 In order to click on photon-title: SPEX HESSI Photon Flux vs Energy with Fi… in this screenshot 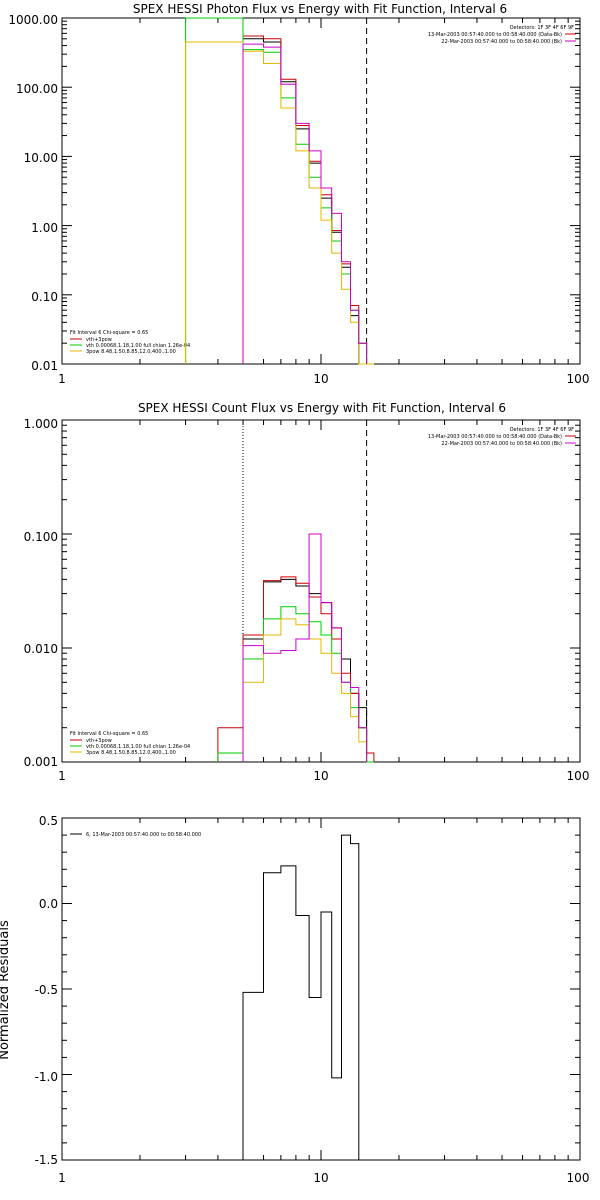, I will do `click(320, 9)`.